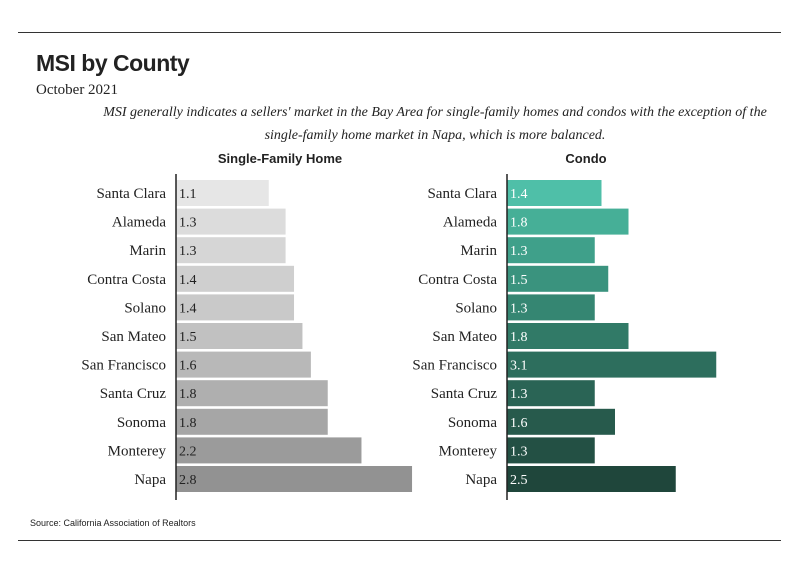 The width and height of the screenshot is (800, 575). Describe the element at coordinates (519, 223) in the screenshot. I see `value-label-condo-alameda: 1.8` at that location.